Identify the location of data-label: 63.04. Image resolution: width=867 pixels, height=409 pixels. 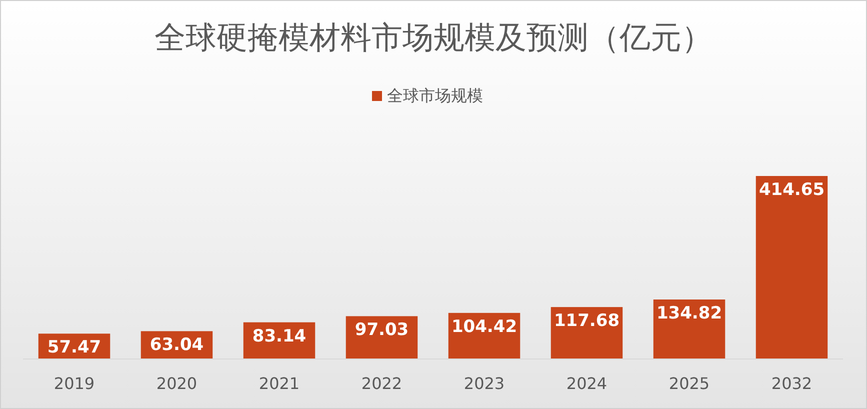
(177, 345).